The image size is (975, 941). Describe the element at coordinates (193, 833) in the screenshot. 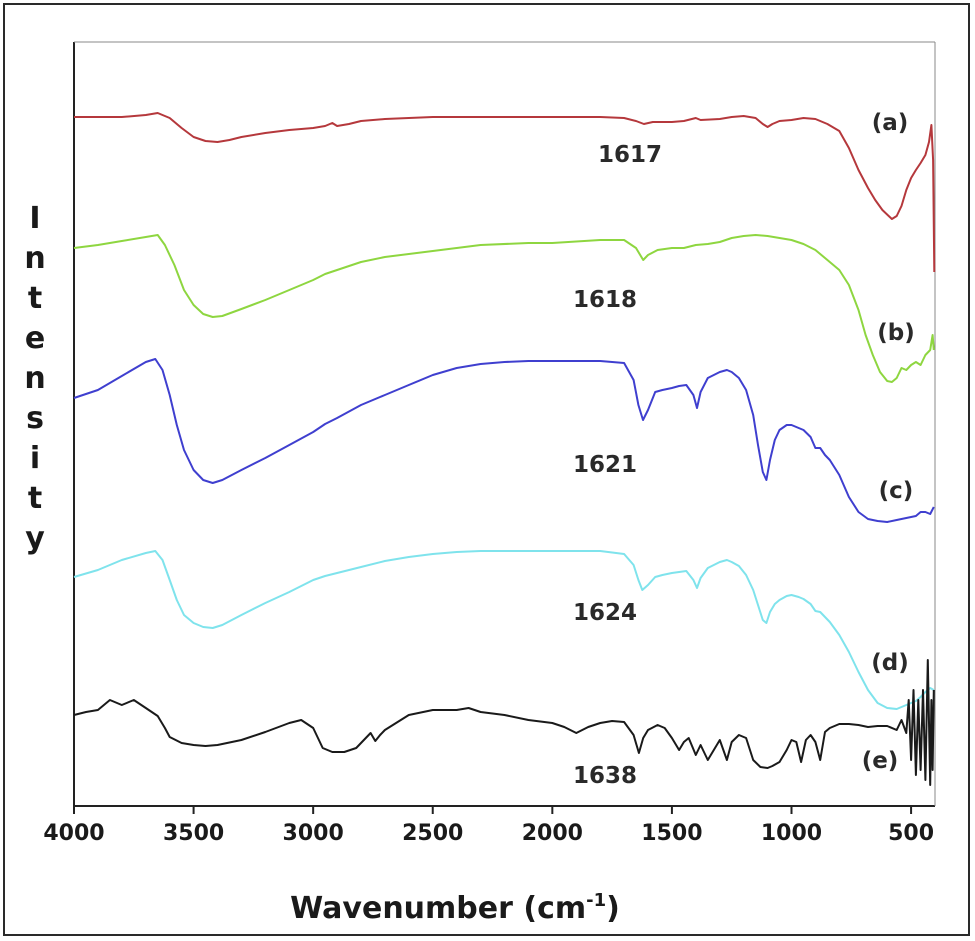

I see `x-tick-label-3500: 3500` at that location.